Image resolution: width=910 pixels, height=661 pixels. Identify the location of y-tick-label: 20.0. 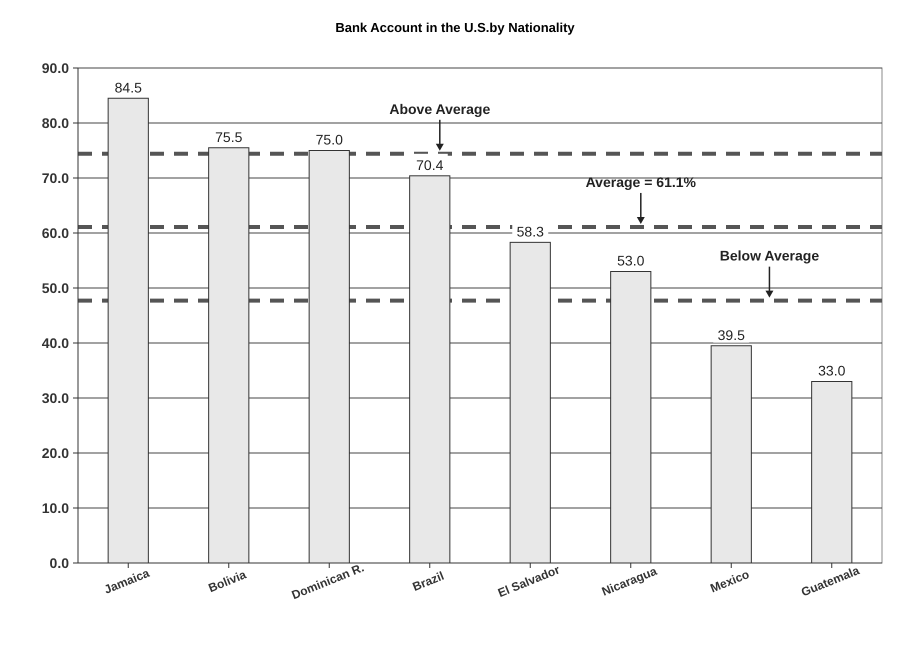
(56, 452).